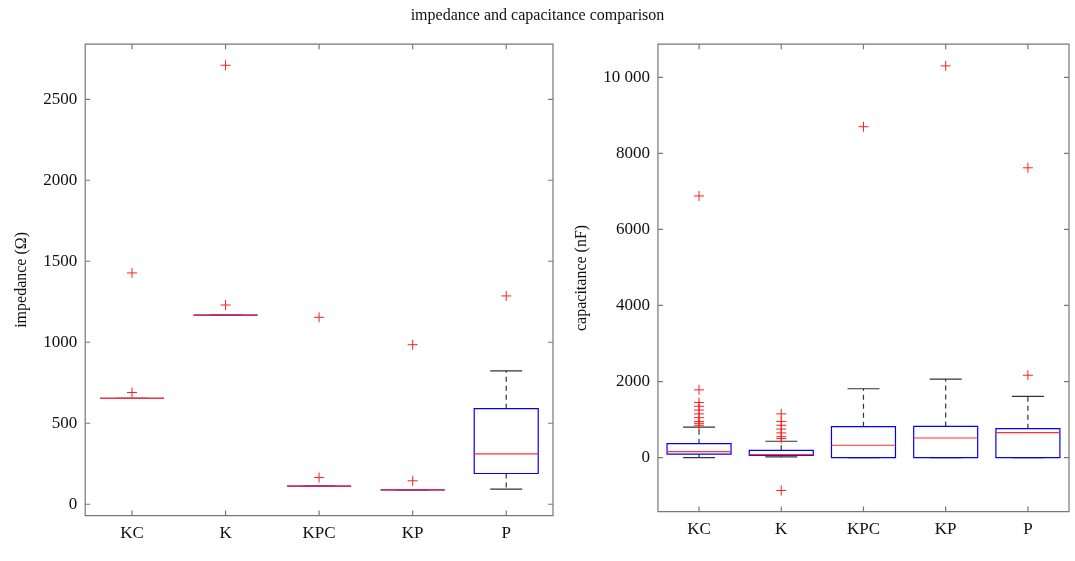  I want to click on y-axis-title: capacitance (nF), so click(580, 277).